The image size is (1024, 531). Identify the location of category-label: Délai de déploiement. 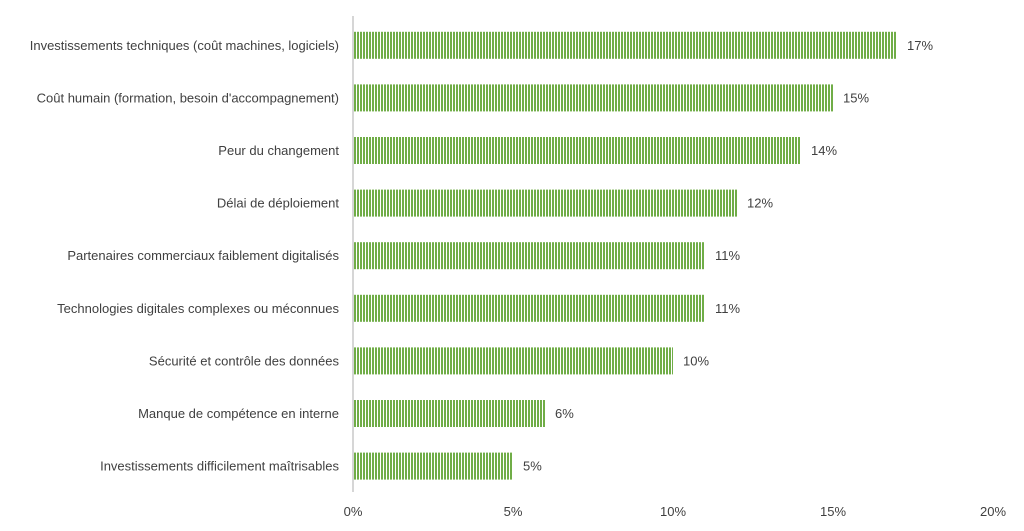
(278, 203).